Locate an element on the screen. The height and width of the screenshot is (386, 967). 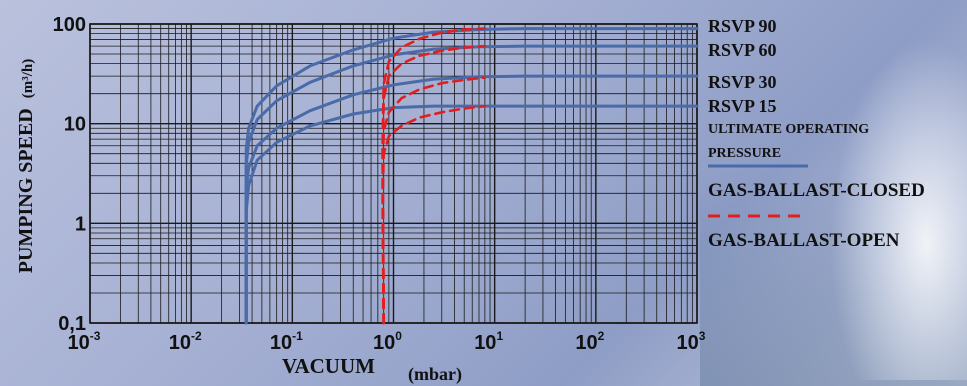
x-tick-label: 10⁻¹ is located at coordinates (286, 341).